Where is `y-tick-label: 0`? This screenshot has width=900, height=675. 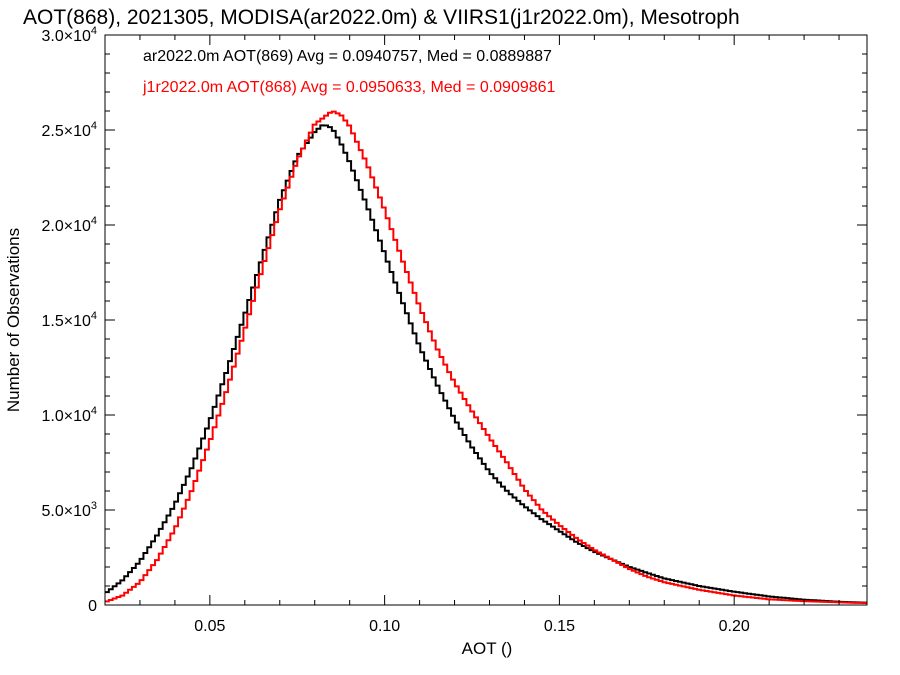
y-tick-label: 0 is located at coordinates (92, 606).